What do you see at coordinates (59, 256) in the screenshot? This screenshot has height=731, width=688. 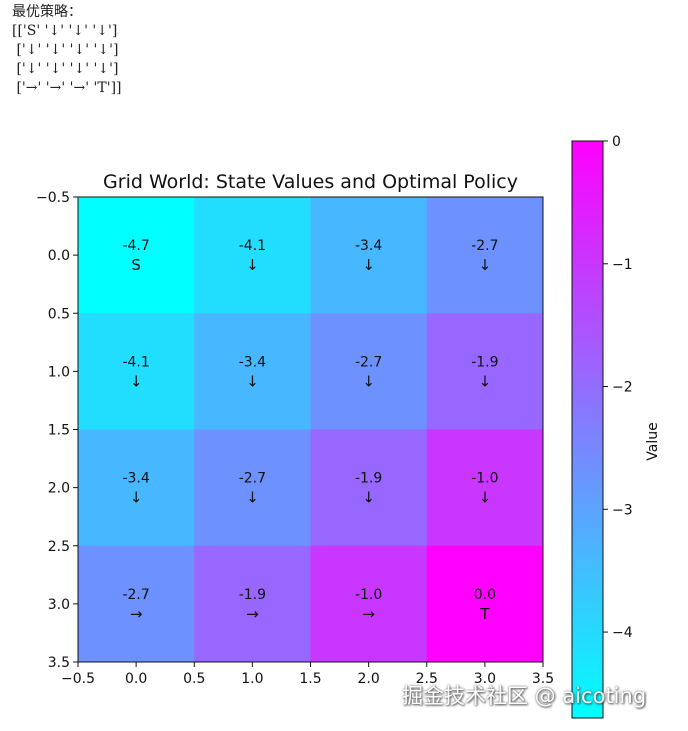 I see `y-tick-label: 0.0` at bounding box center [59, 256].